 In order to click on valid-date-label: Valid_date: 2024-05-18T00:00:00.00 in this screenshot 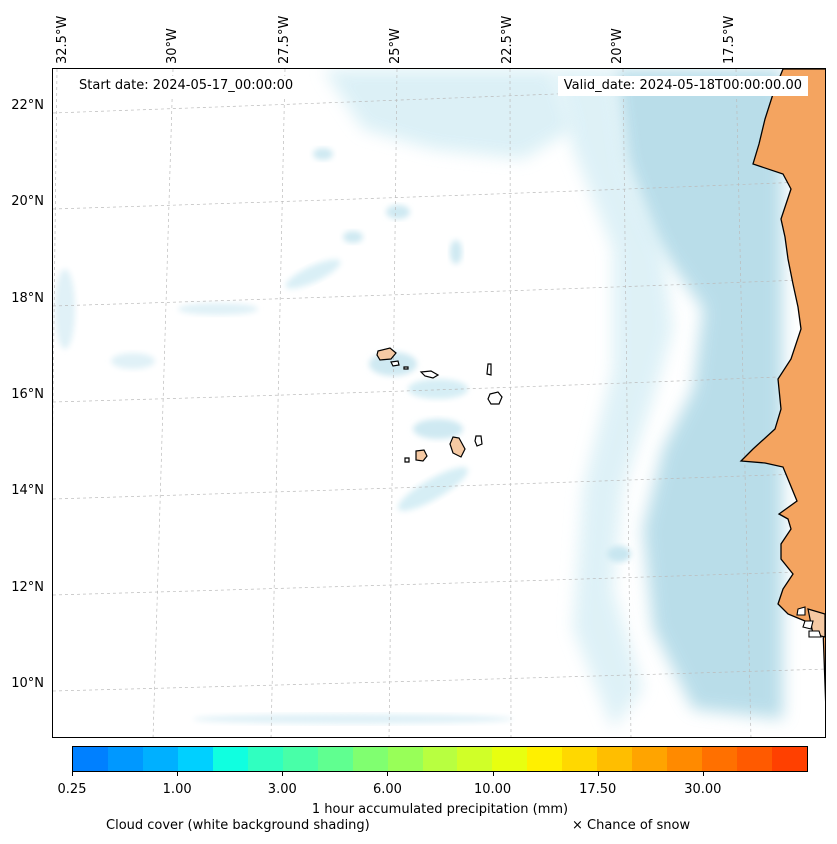, I will do `click(682, 86)`.